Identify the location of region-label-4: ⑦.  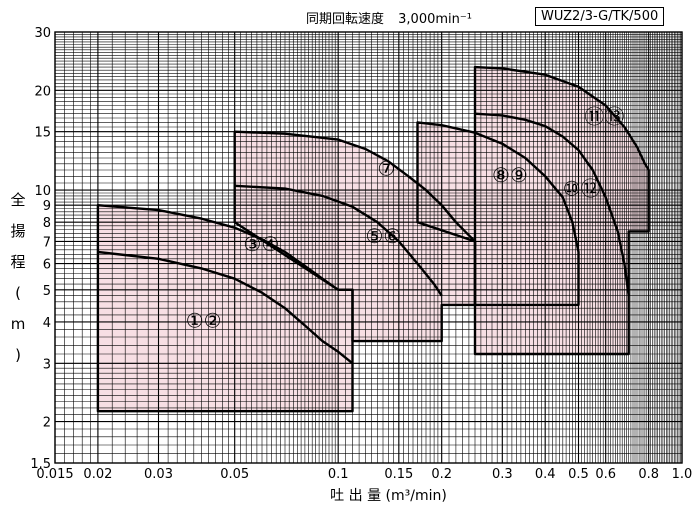
(386, 169).